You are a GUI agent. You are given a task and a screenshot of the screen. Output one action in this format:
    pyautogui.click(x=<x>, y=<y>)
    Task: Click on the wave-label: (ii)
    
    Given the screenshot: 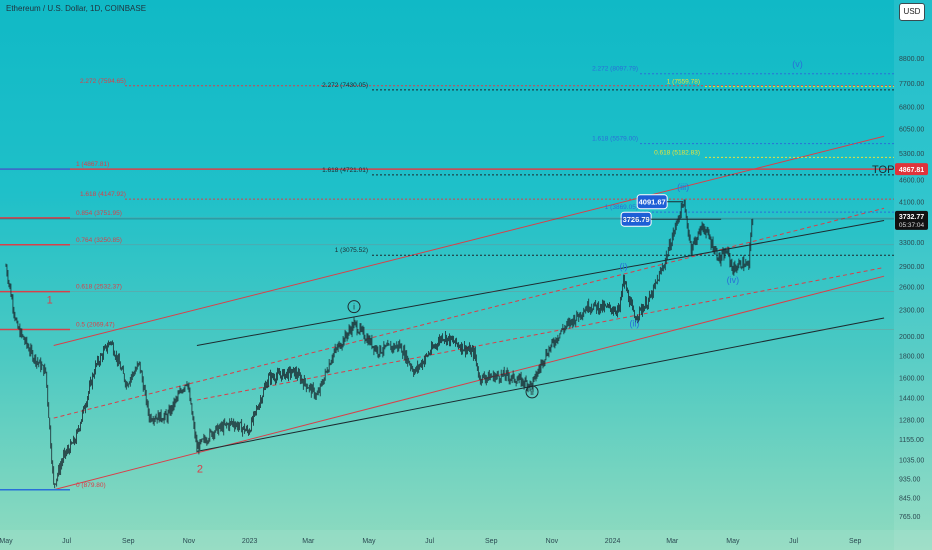 What is the action you would take?
    pyautogui.click(x=634, y=324)
    